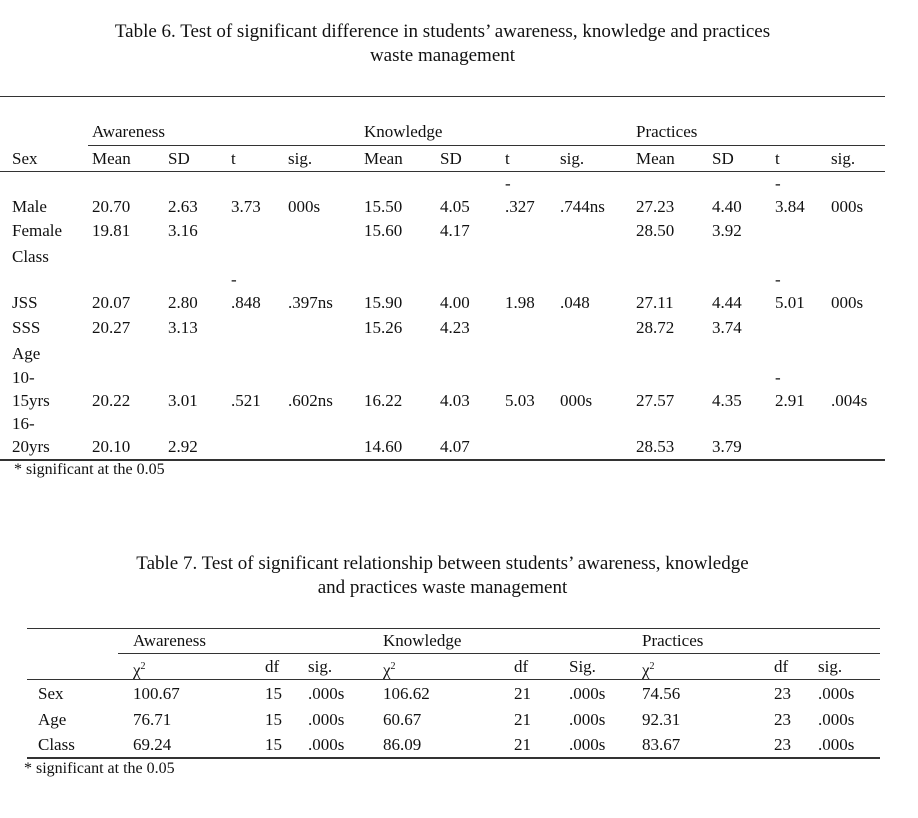  Describe the element at coordinates (442, 171) in the screenshot. I see `table6-header-rule` at that location.